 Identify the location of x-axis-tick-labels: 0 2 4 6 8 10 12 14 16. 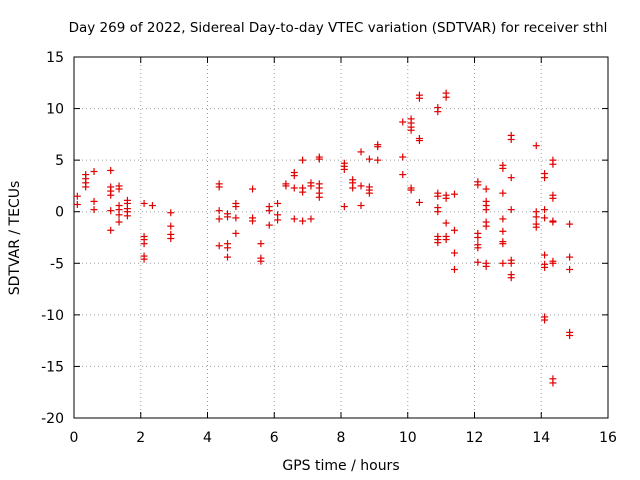
(343, 438).